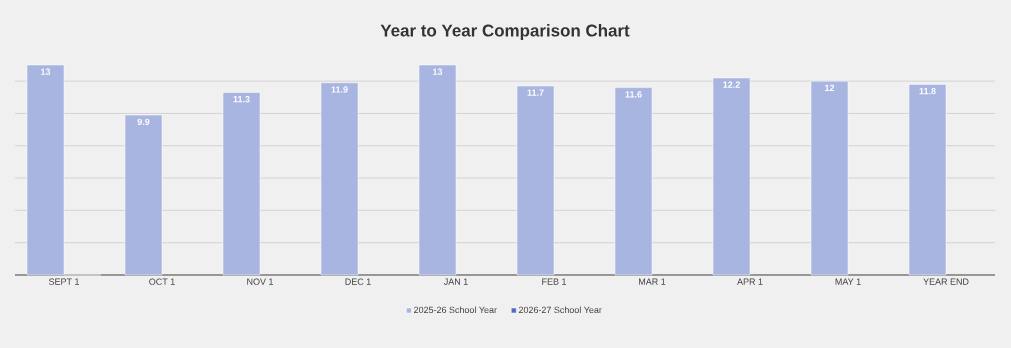 The width and height of the screenshot is (1011, 348). What do you see at coordinates (64, 281) in the screenshot?
I see `x-tick-label: SEPT 1` at bounding box center [64, 281].